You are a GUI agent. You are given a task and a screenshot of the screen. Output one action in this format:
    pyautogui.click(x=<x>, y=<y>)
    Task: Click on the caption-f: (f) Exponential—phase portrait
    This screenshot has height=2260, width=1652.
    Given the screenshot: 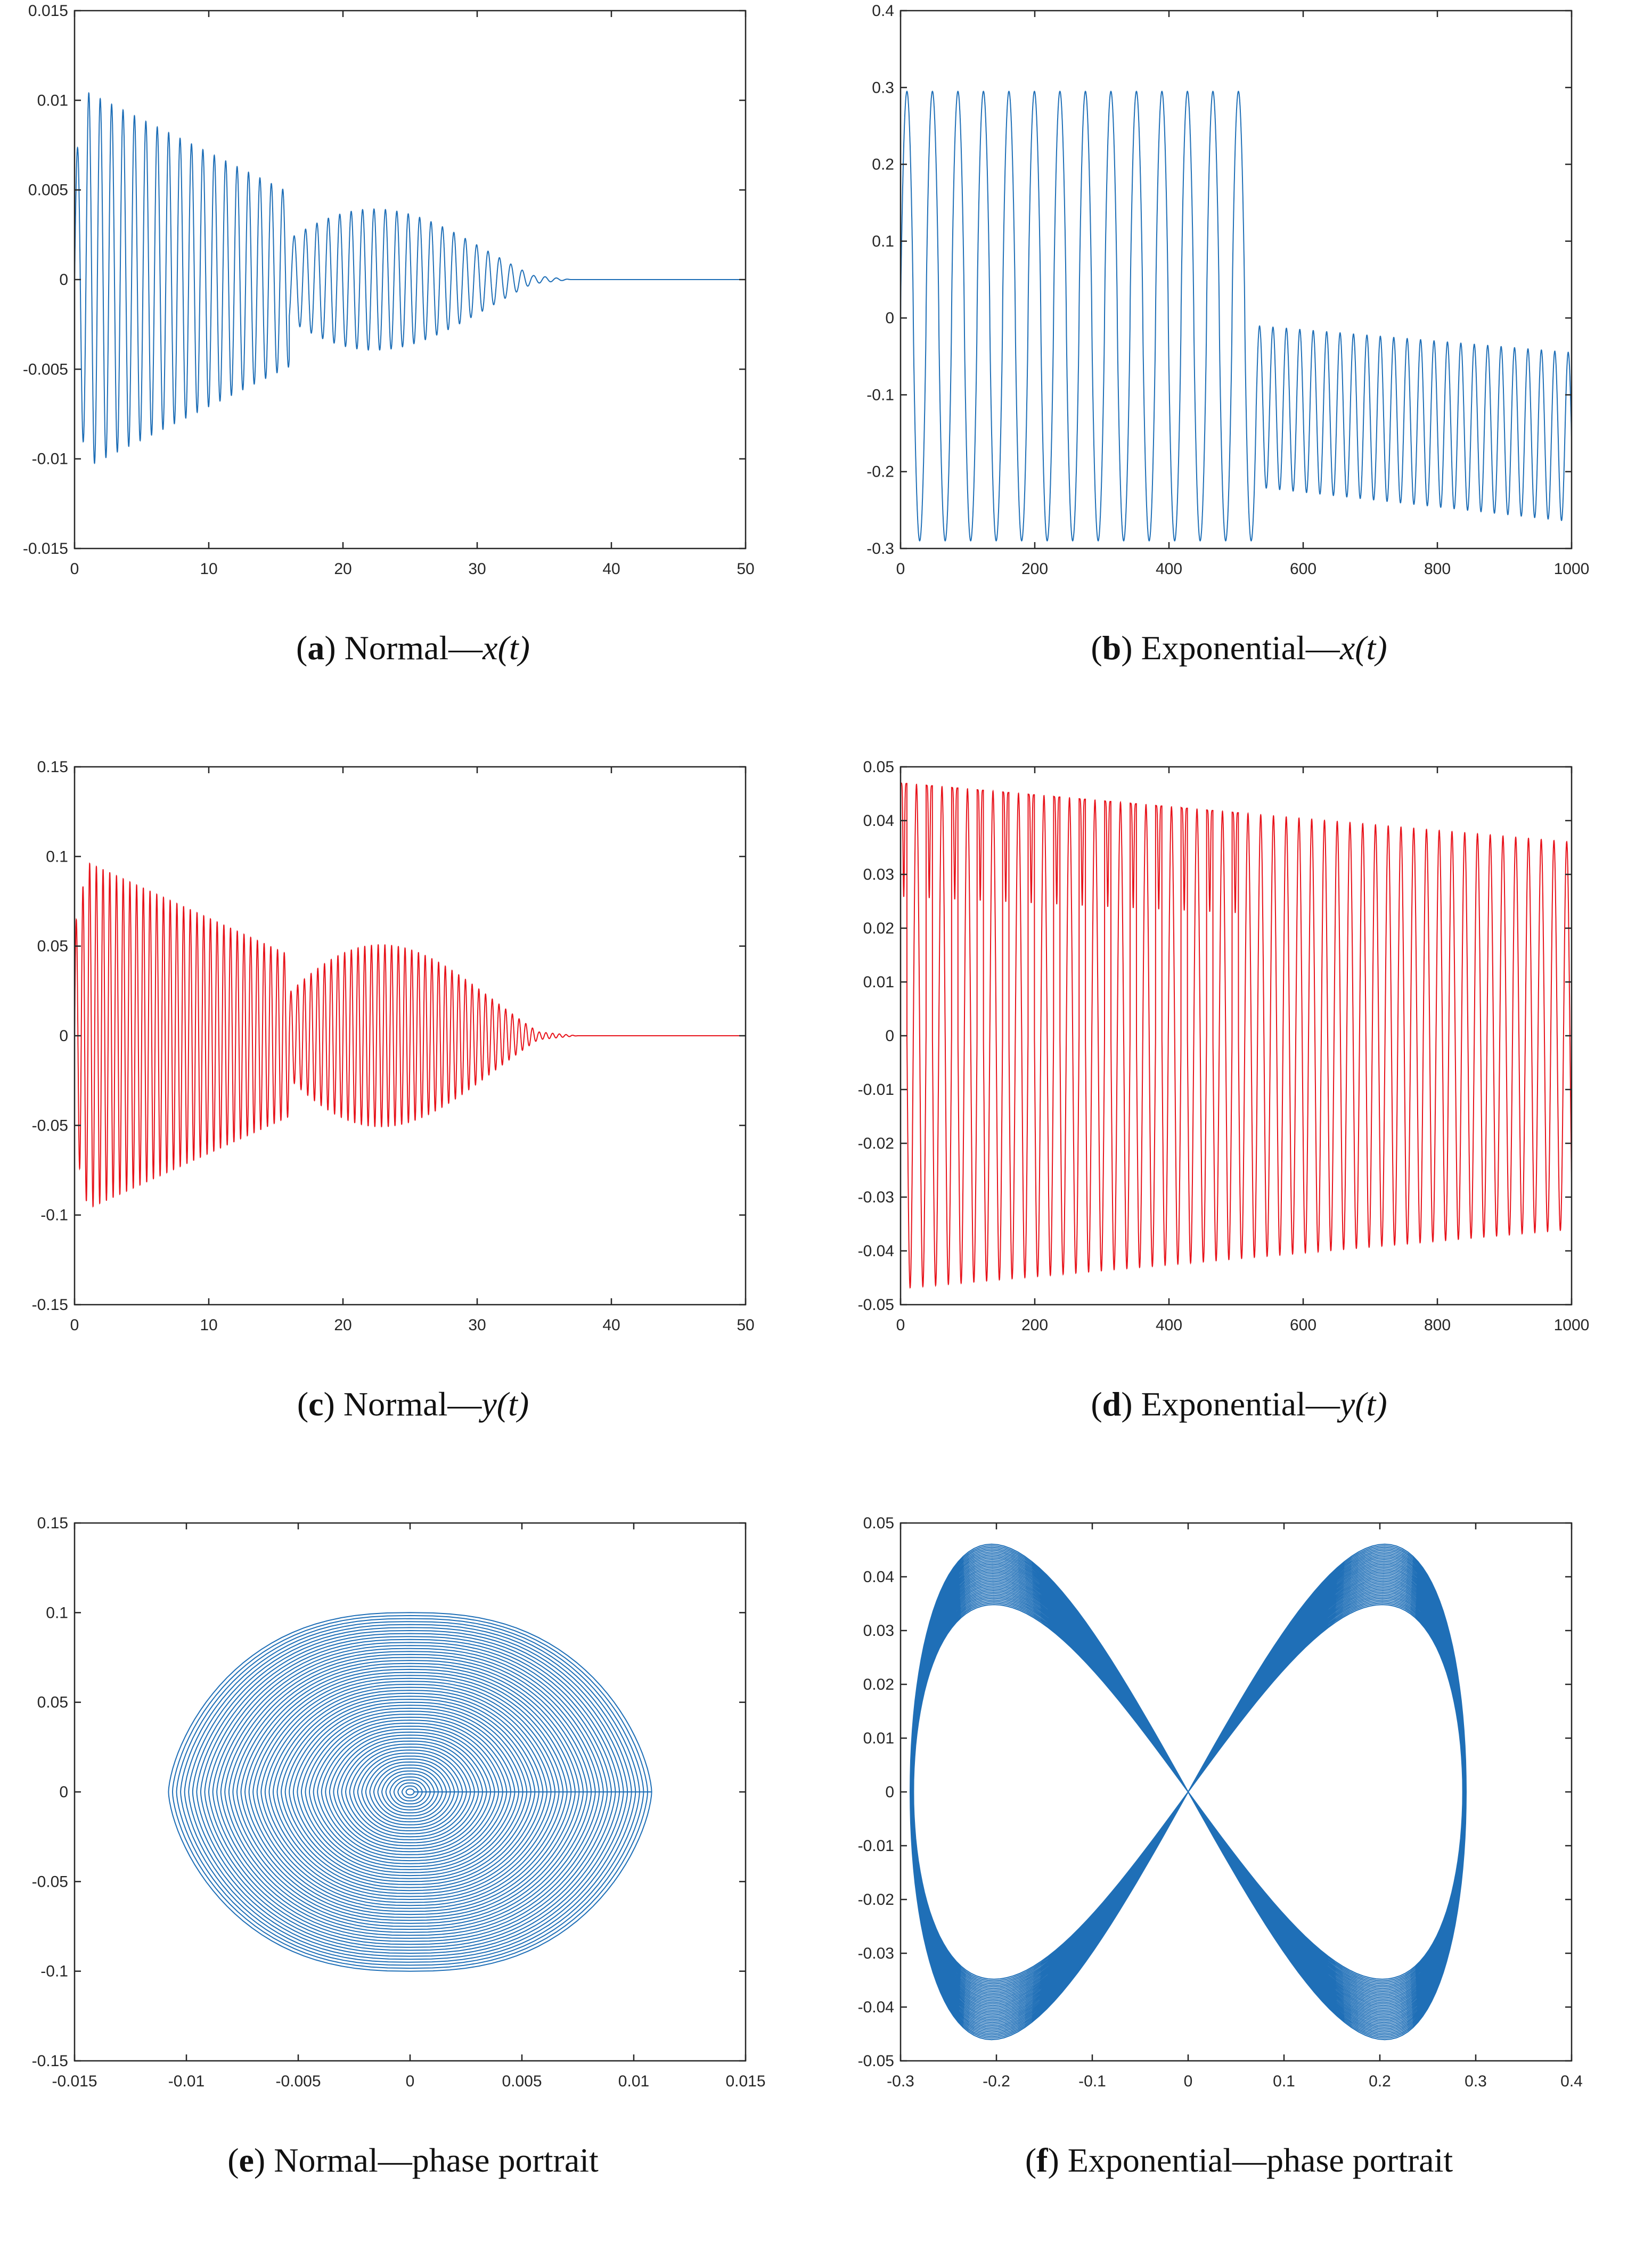 What is the action you would take?
    pyautogui.click(x=1239, y=2160)
    